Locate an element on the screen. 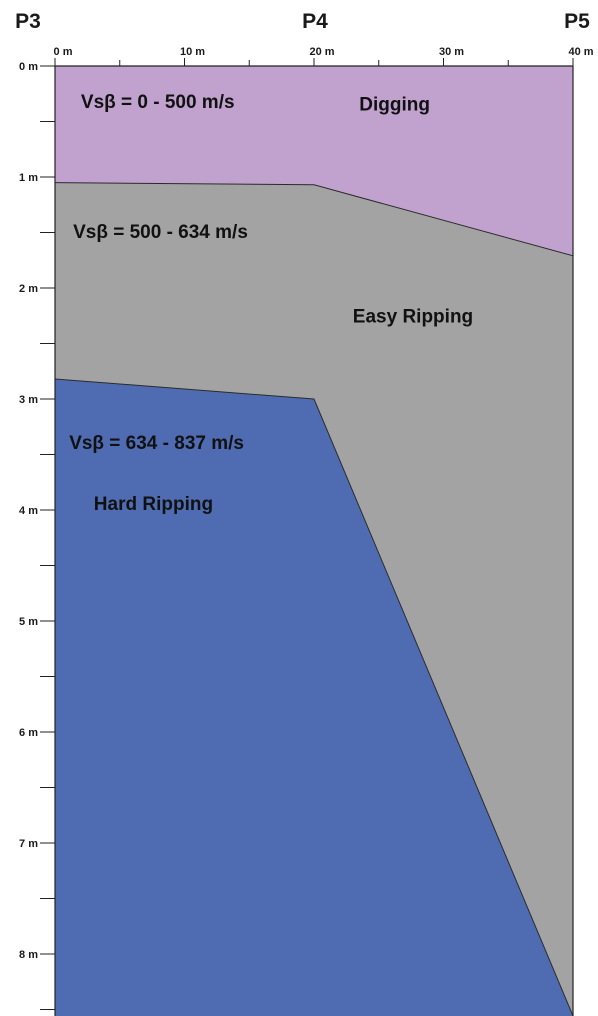 The height and width of the screenshot is (1016, 598). zone-digging-class-label: Digging is located at coordinates (394, 104).